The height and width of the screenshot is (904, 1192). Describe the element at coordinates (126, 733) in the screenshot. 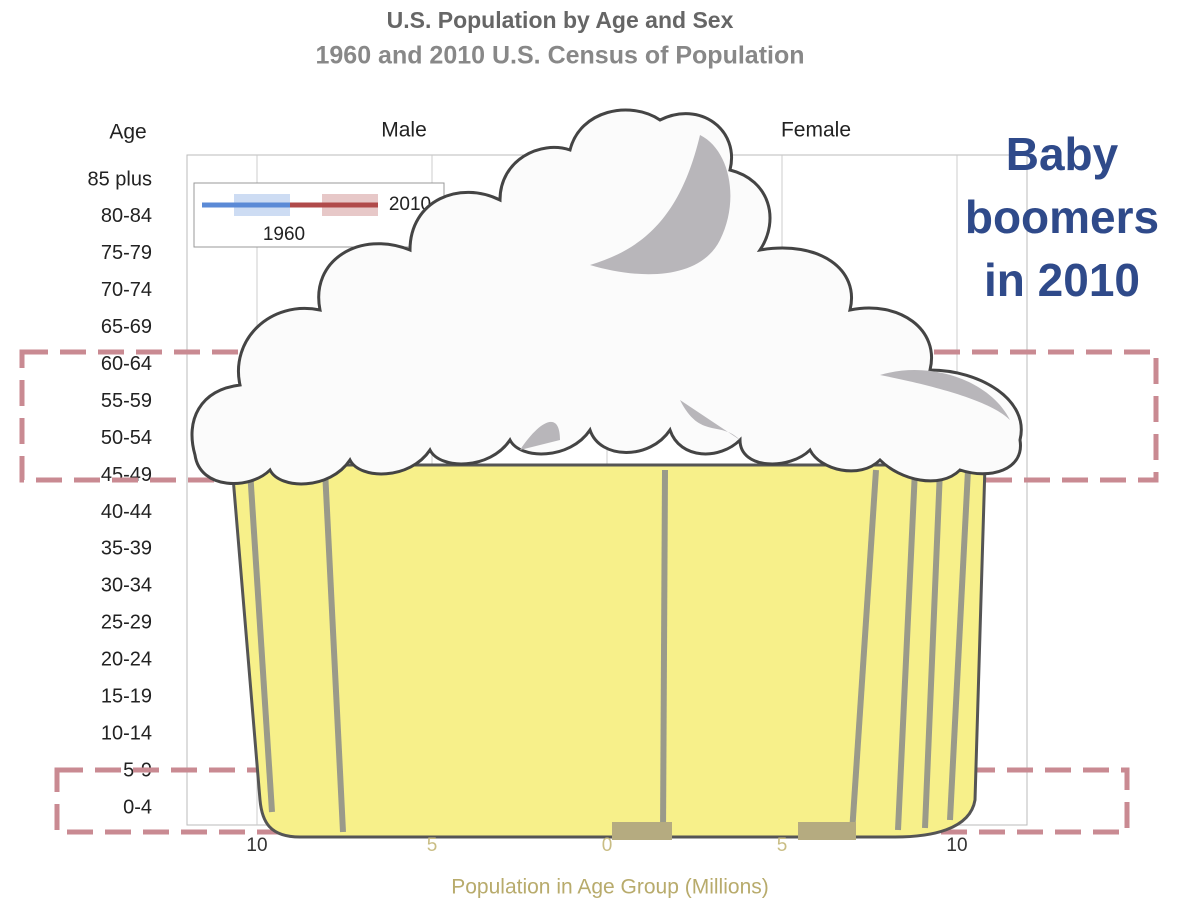

I see `age-label: 10-14` at that location.